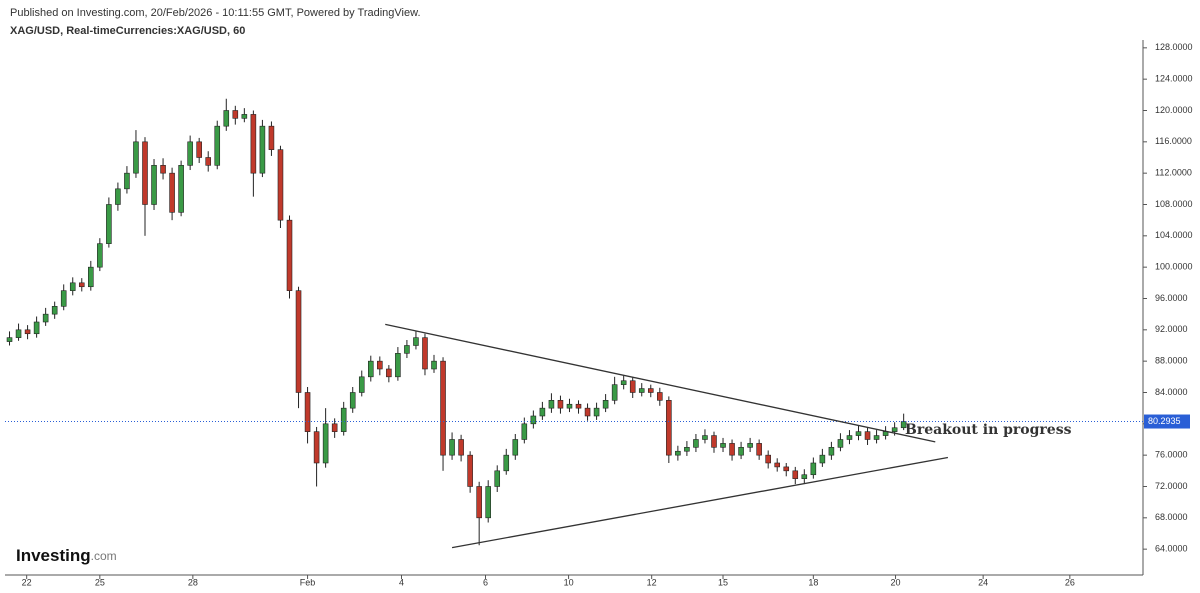  What do you see at coordinates (127, 31) in the screenshot?
I see `symbol-title: XAG/USD, Real-timeCurrencies:XAG/USD, 60` at bounding box center [127, 31].